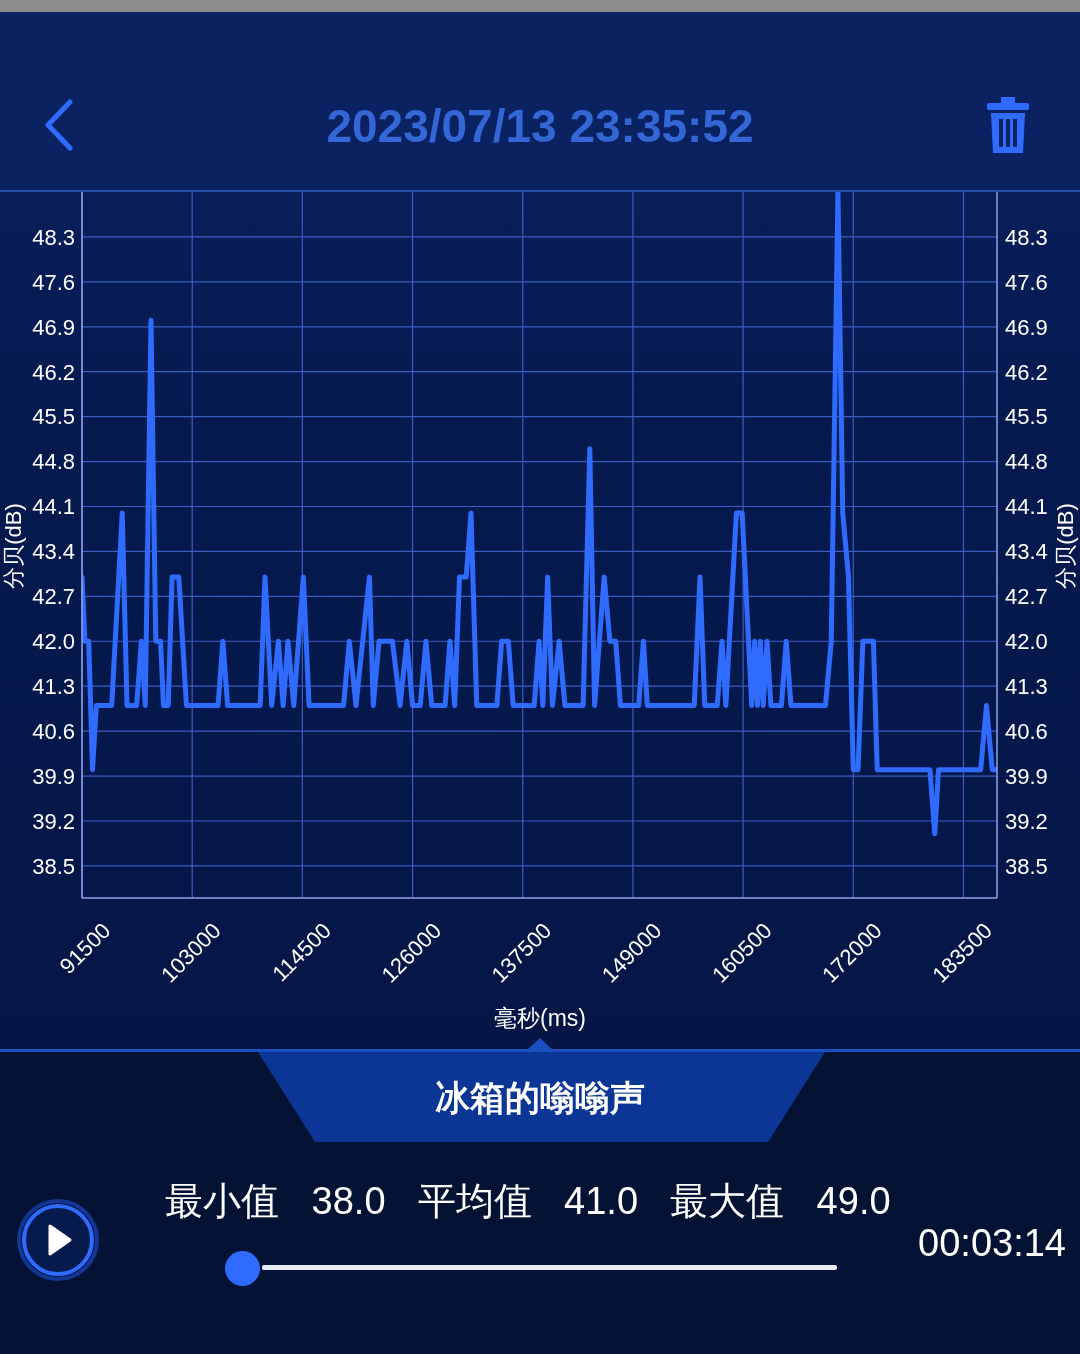 The width and height of the screenshot is (1080, 1354). What do you see at coordinates (53, 507) in the screenshot?
I see `y-tick-label: 44.1` at bounding box center [53, 507].